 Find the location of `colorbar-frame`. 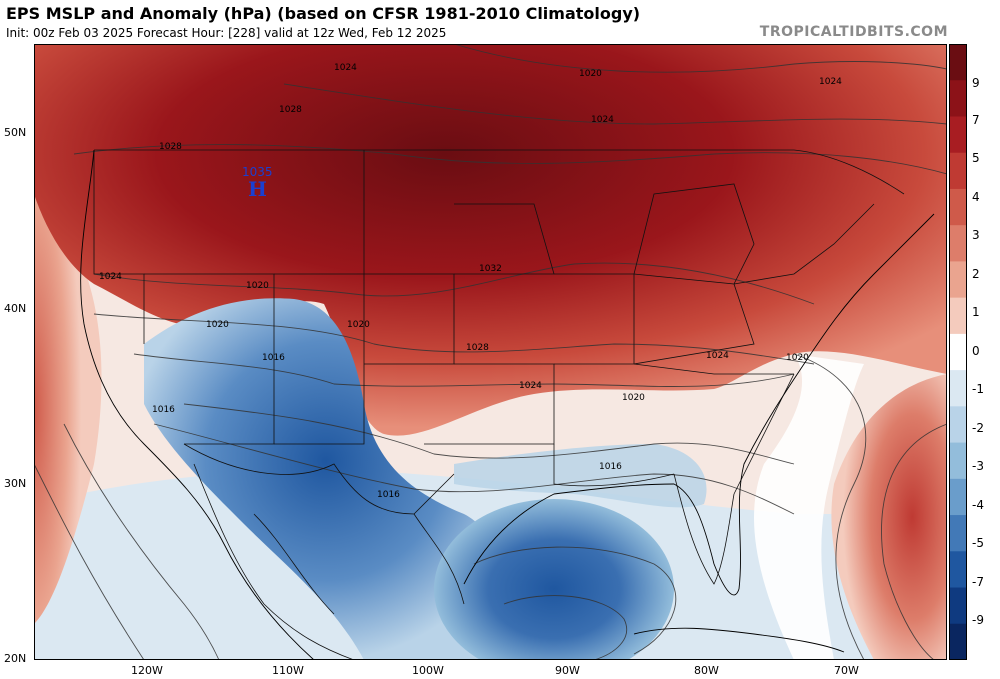

colorbar-frame is located at coordinates (958, 352).